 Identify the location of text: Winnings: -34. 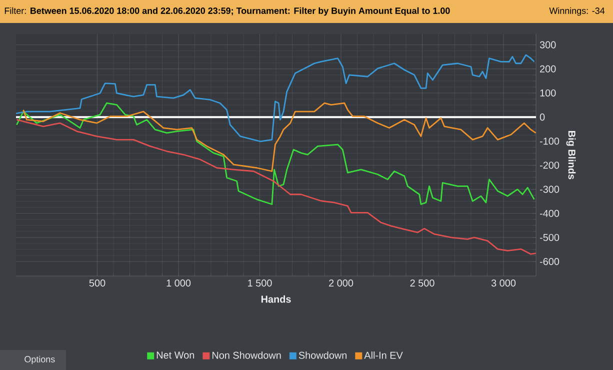
(577, 11).